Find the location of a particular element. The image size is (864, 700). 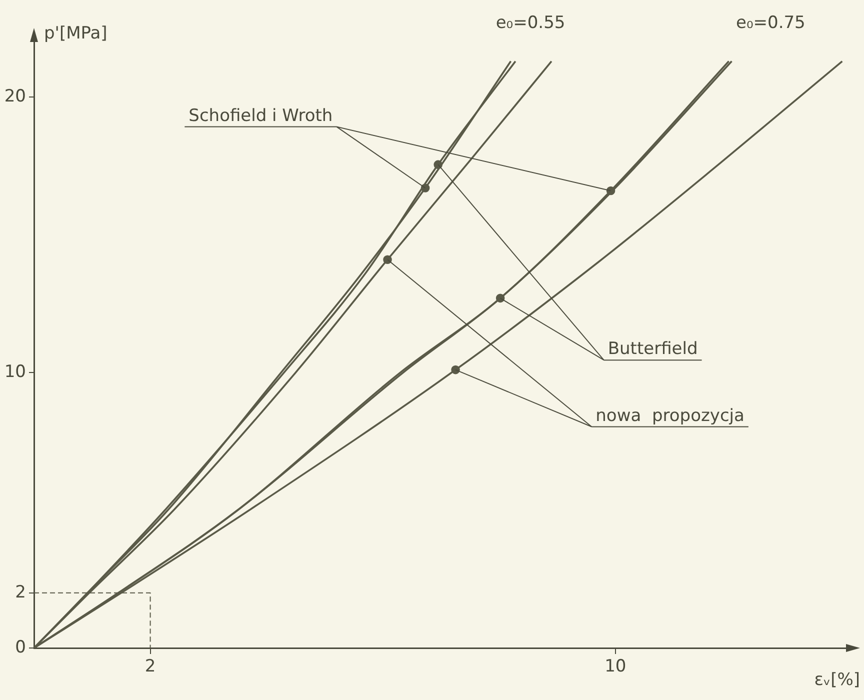

y-tick-label: 0 is located at coordinates (20, 647).